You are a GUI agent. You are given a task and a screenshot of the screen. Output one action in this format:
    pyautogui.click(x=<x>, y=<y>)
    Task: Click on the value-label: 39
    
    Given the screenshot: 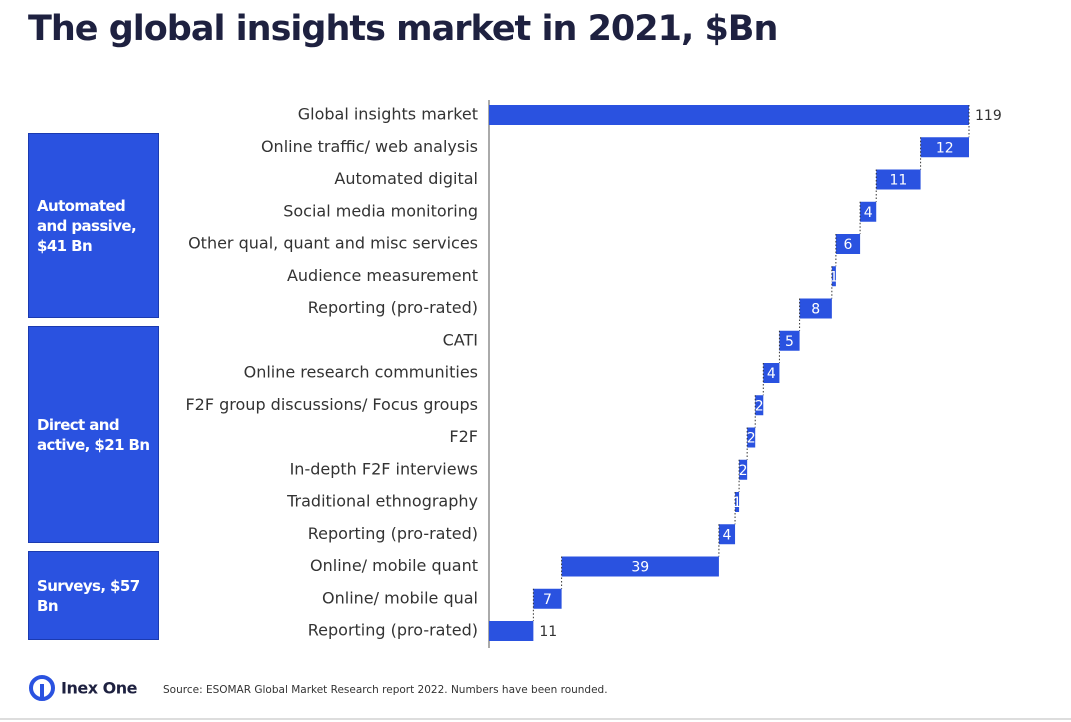 What is the action you would take?
    pyautogui.click(x=640, y=568)
    